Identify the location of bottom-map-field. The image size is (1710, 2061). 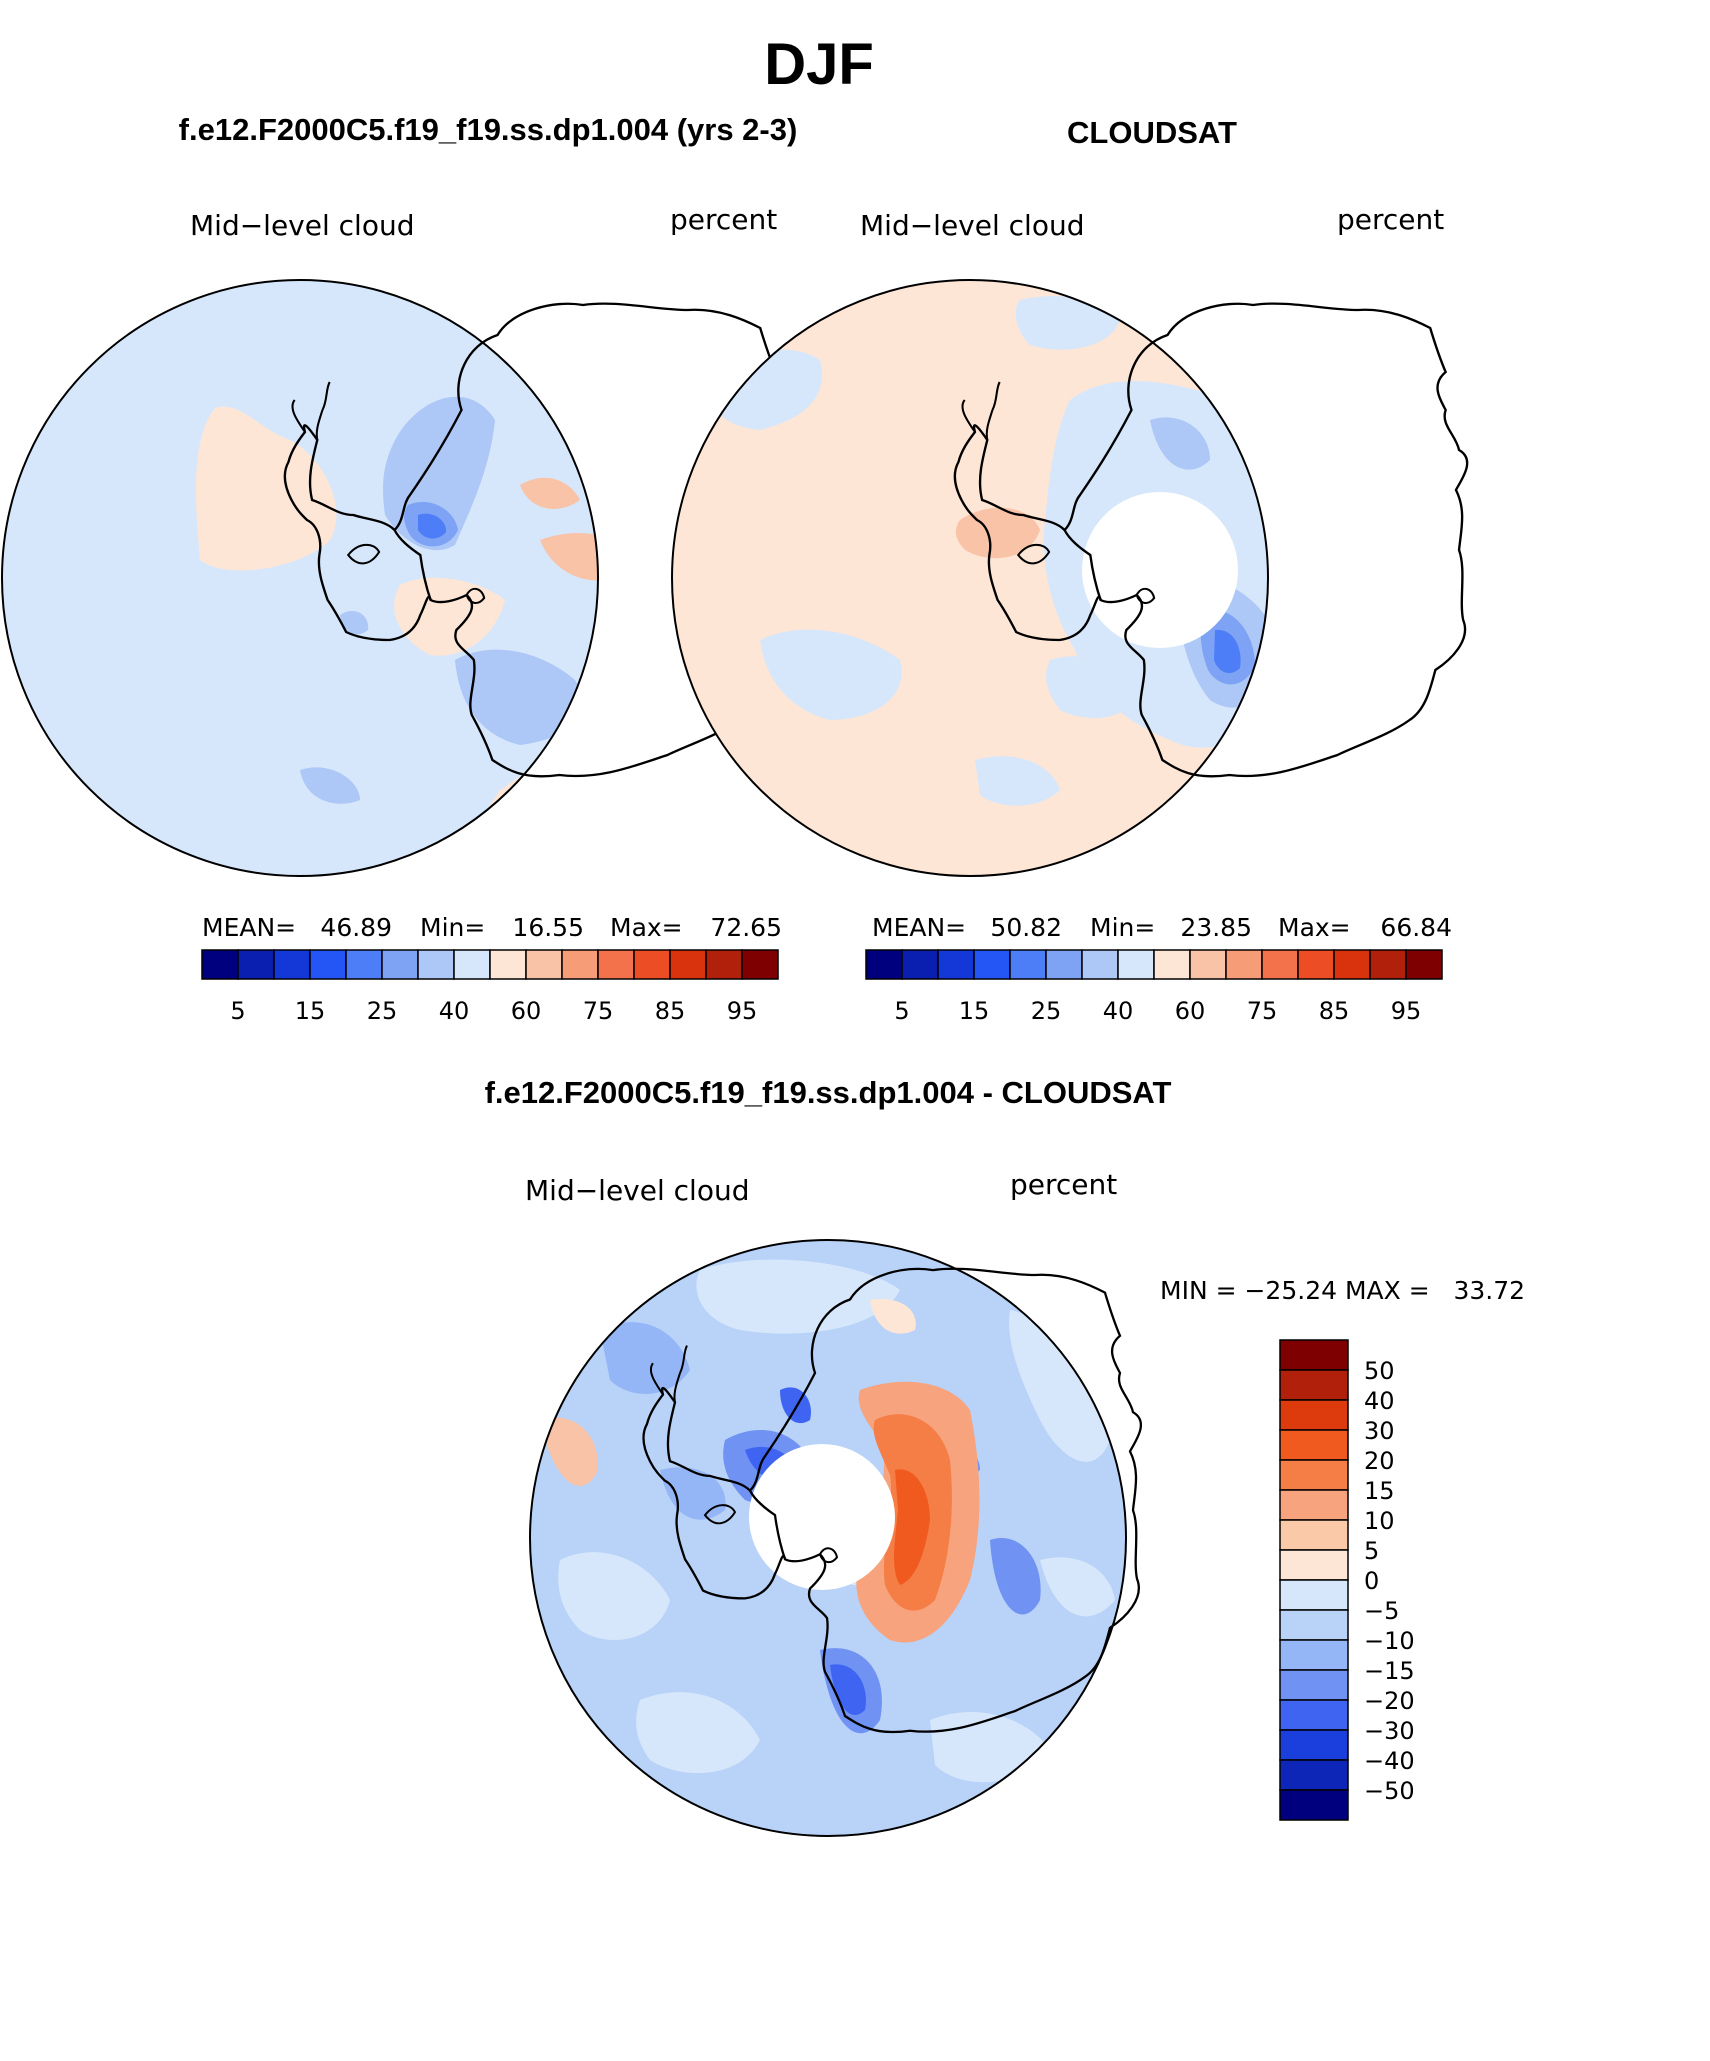
(828, 1538).